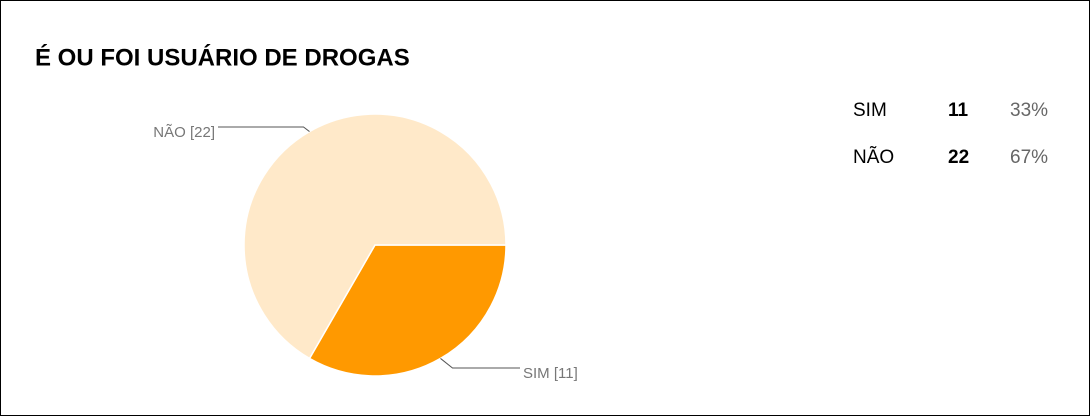 This screenshot has width=1091, height=416. Describe the element at coordinates (870, 110) in the screenshot. I see `legend-category: SIM` at that location.